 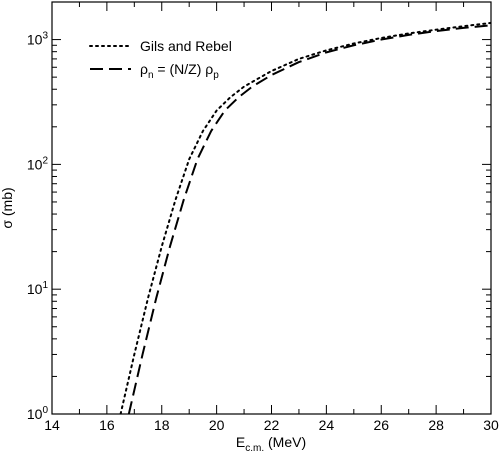 I want to click on x-axis-title: Ec.m. (MeV), so click(x=271, y=444).